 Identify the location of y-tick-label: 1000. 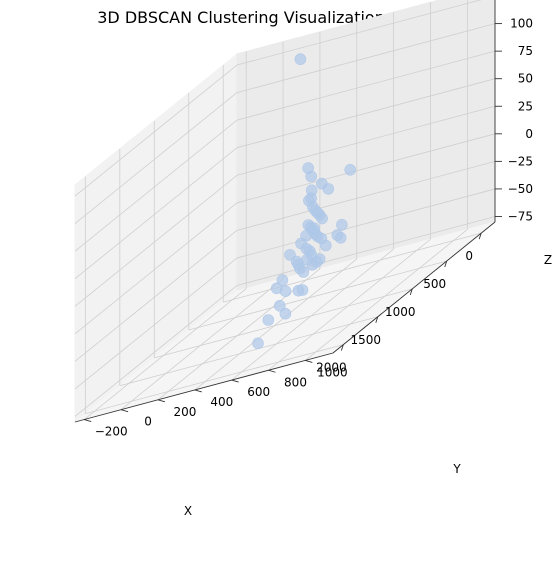
(332, 372).